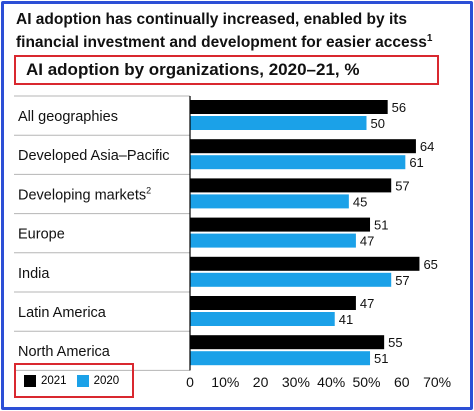 The height and width of the screenshot is (411, 474). Describe the element at coordinates (303, 146) in the screenshot. I see `bar-developed-asia-pacific-2021` at that location.